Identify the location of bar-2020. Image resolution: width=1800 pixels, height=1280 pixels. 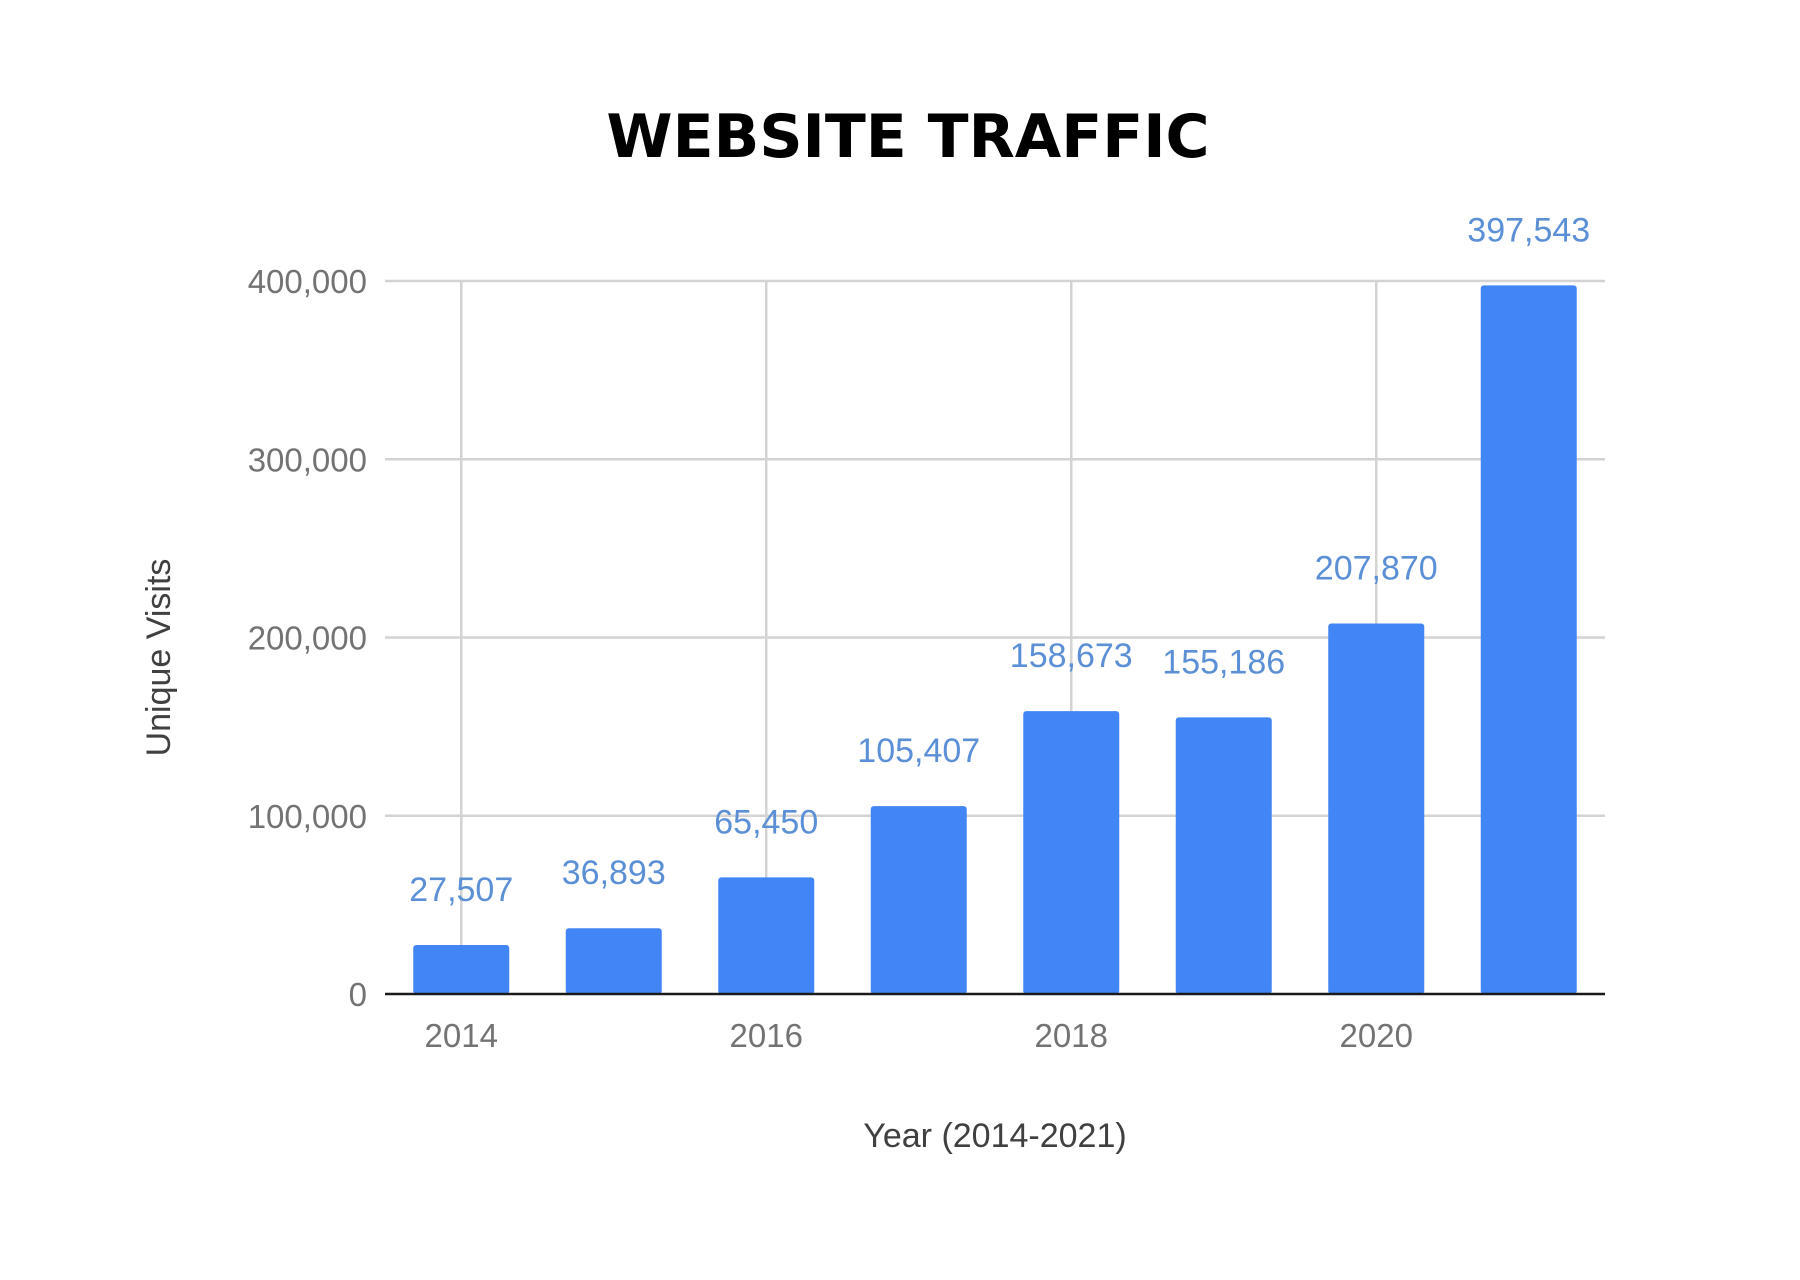
(1376, 808).